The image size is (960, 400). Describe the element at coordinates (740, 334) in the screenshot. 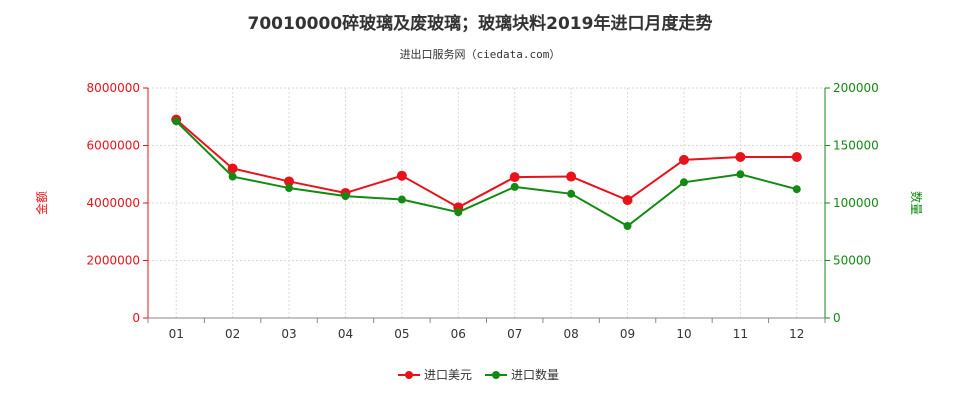

I see `x-axis-tick-label: 11` at that location.